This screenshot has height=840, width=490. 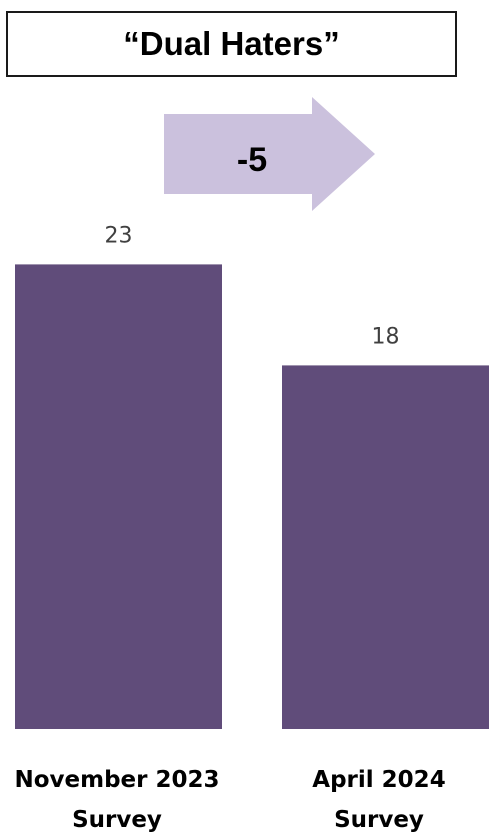 I want to click on change-arrow, so click(x=269, y=154).